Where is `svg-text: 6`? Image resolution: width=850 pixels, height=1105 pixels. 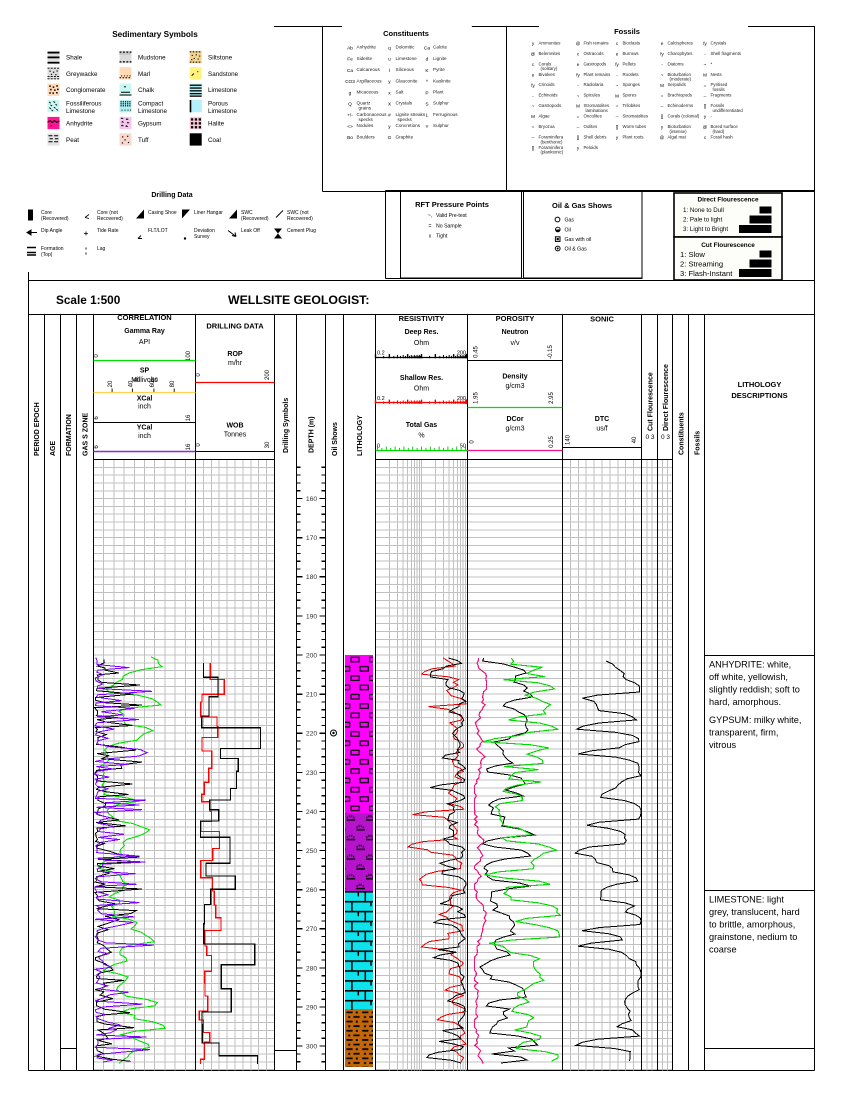 svg-text: 6 is located at coordinates (97, 418).